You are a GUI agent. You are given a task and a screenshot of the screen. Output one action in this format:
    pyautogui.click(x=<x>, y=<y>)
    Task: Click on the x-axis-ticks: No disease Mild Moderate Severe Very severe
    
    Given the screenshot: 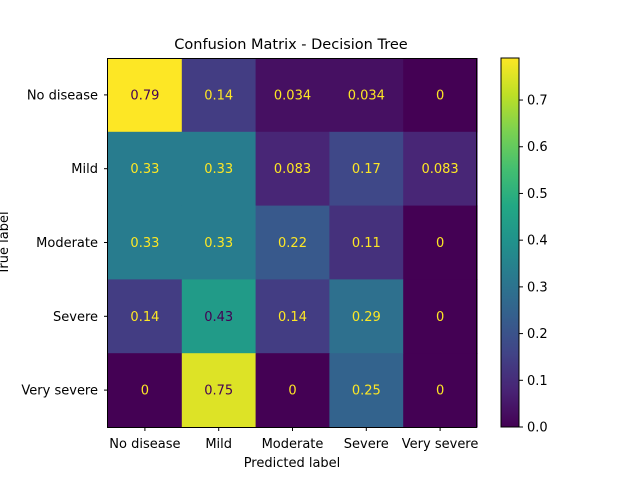 What is the action you would take?
    pyautogui.click(x=293, y=439)
    